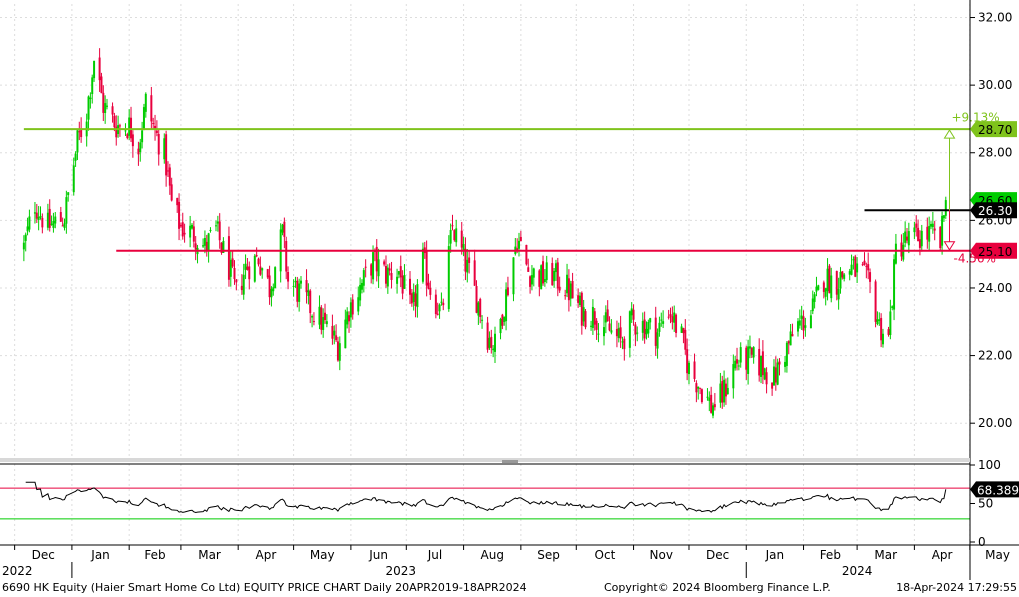 This screenshot has height=597, width=1019. Describe the element at coordinates (209, 555) in the screenshot. I see `month-label: Mar` at that location.